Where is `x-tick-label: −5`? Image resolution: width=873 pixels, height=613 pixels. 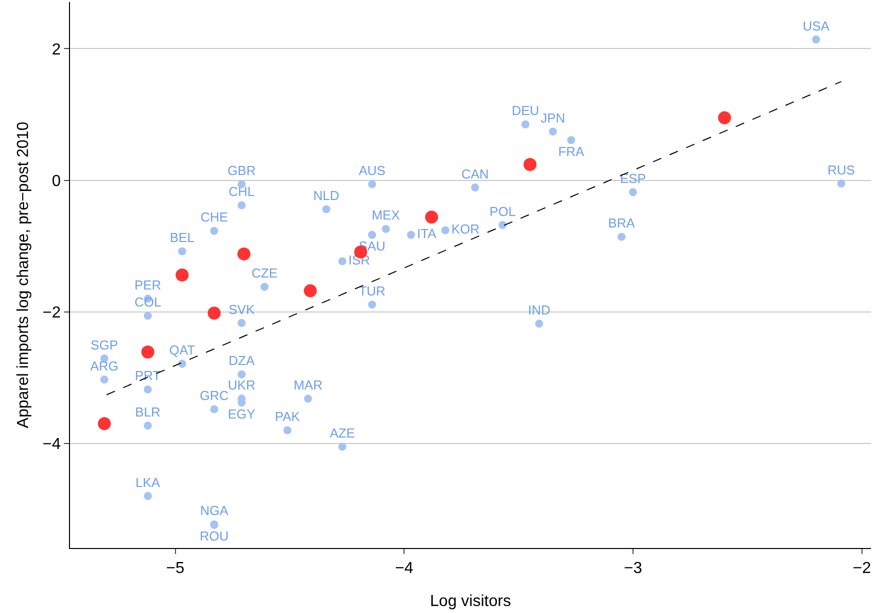 x-tick-label: −5 is located at coordinates (175, 569).